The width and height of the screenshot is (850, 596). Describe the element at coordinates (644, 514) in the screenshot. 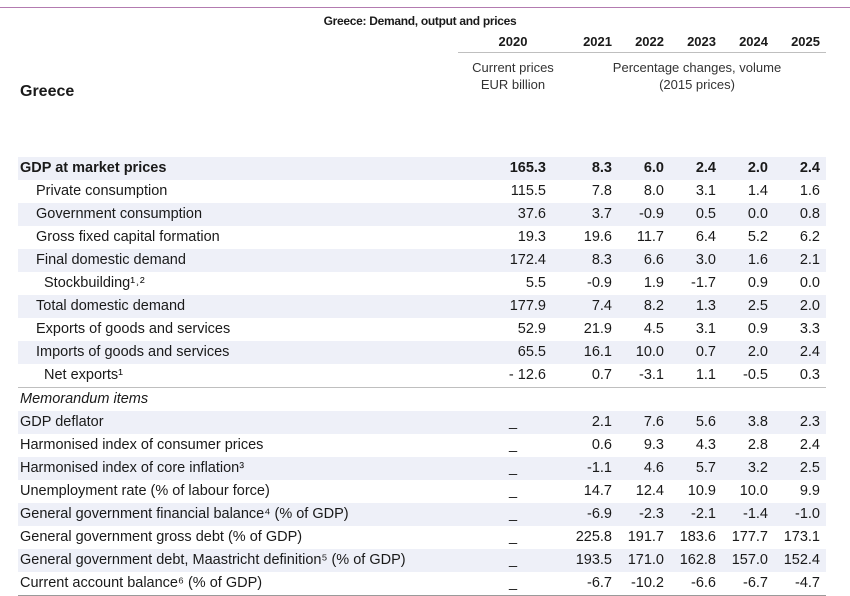

I see `value-cell: -2.3` at that location.